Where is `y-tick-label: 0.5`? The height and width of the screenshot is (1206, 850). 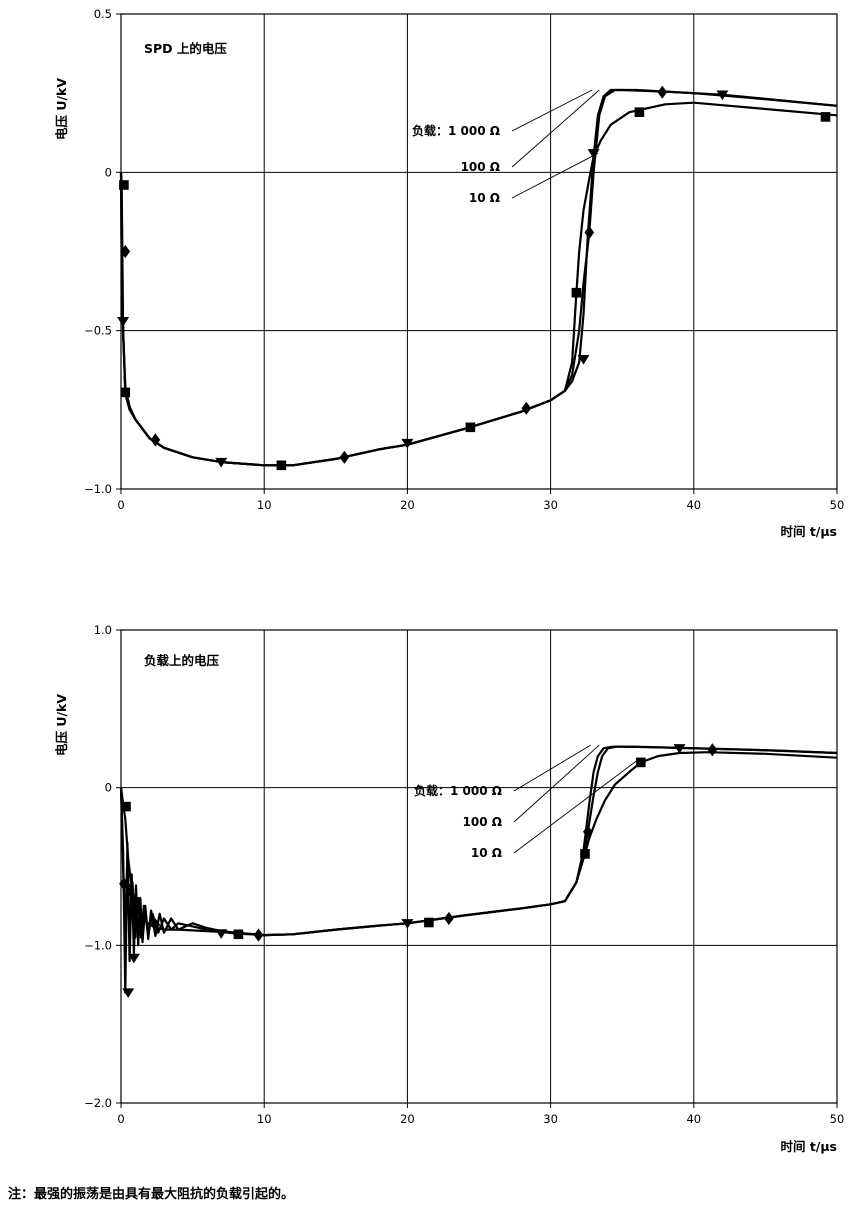 y-tick-label: 0.5 is located at coordinates (103, 14).